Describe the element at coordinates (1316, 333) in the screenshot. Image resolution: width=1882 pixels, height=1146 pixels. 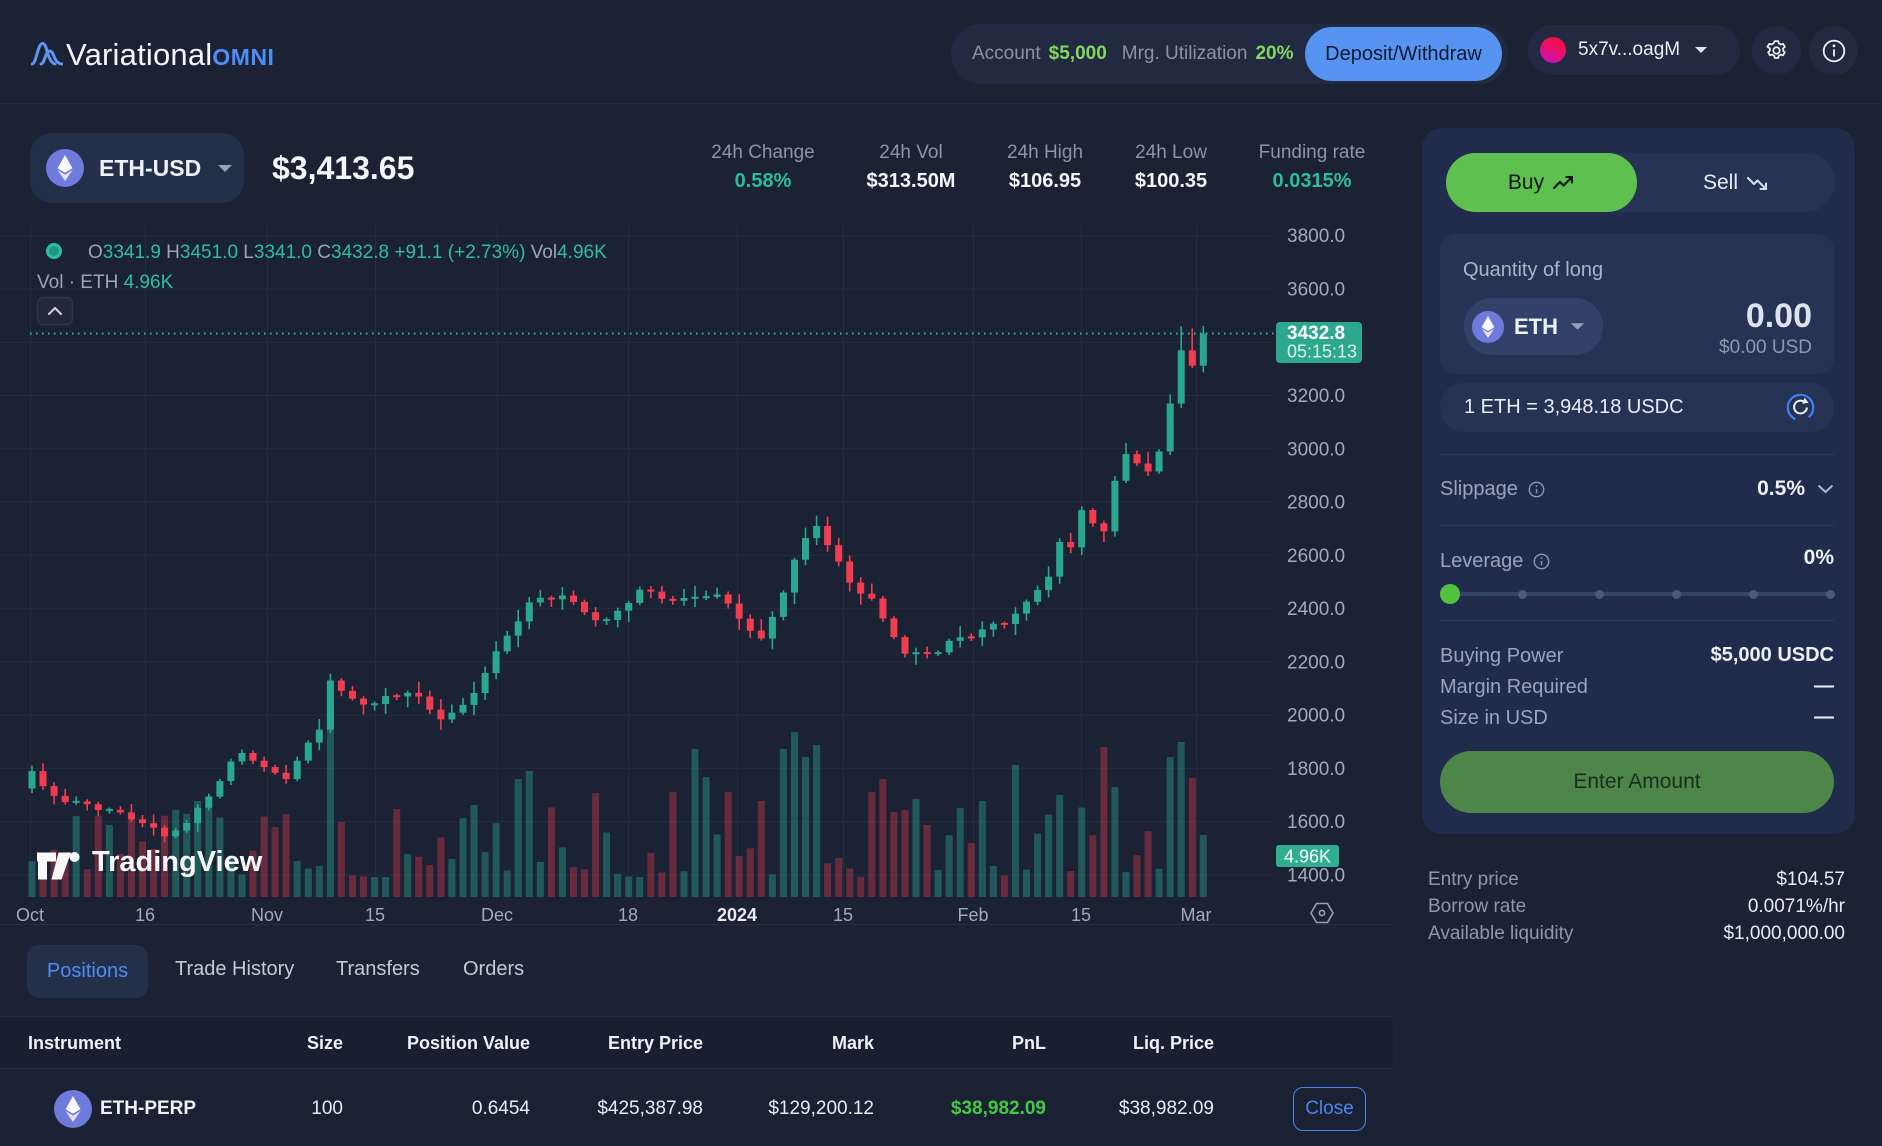
I see `svg-text: 3432.8` at that location.